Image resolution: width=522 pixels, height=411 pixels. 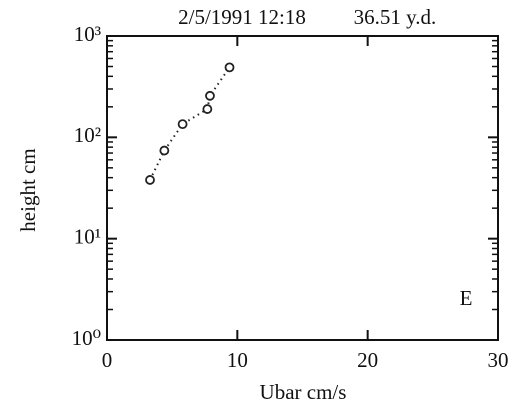 I want to click on y-tick-label: 10³, so click(x=87, y=34).